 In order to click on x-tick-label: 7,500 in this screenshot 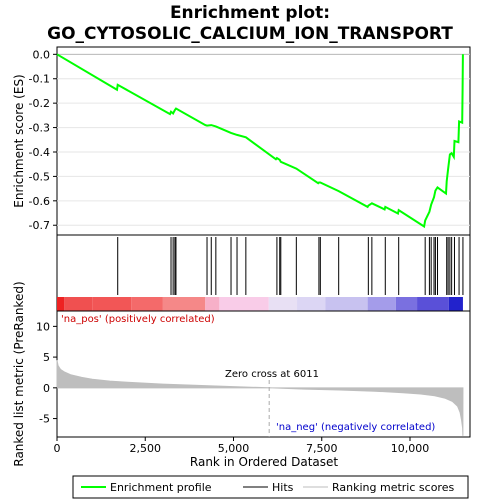, I will do `click(322, 448)`.